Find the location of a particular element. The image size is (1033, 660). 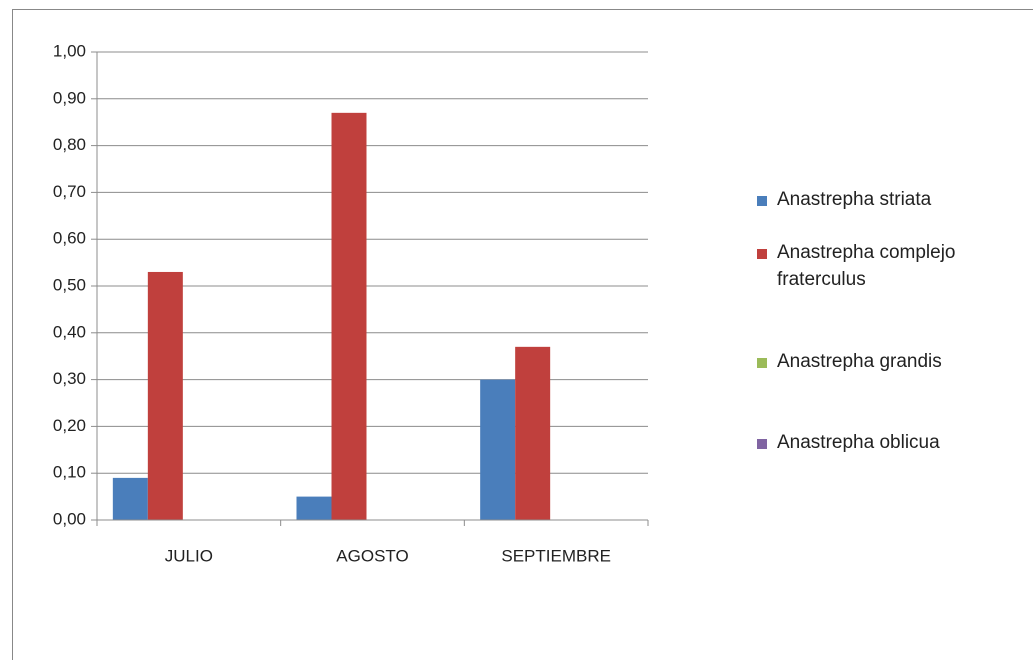

y-tick-label: 0,90 is located at coordinates (69, 97).